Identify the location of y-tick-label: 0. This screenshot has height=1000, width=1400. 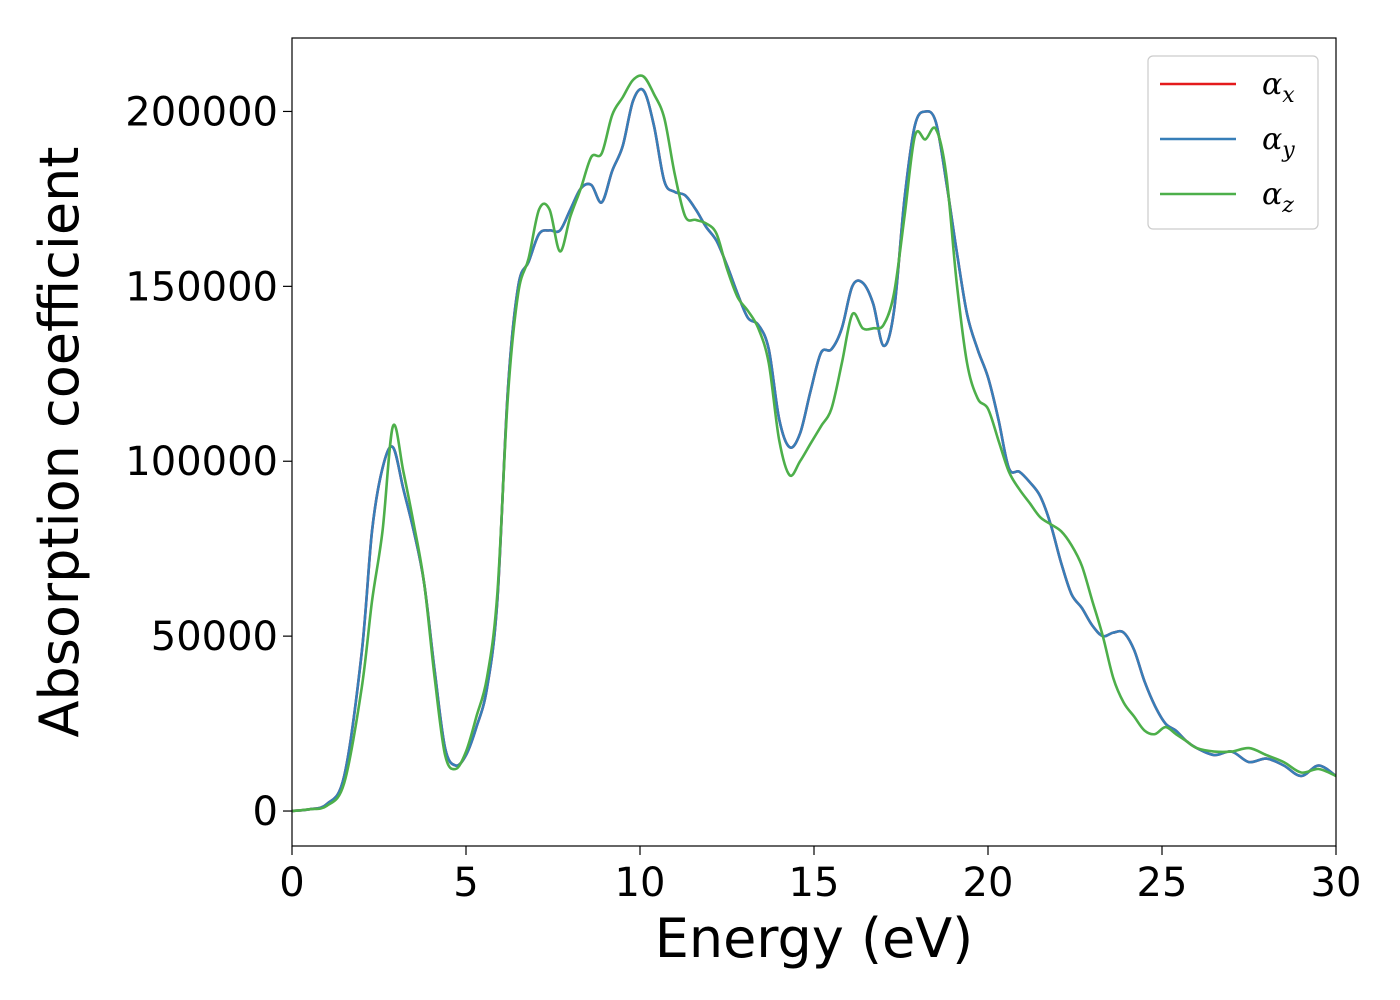
(265, 812).